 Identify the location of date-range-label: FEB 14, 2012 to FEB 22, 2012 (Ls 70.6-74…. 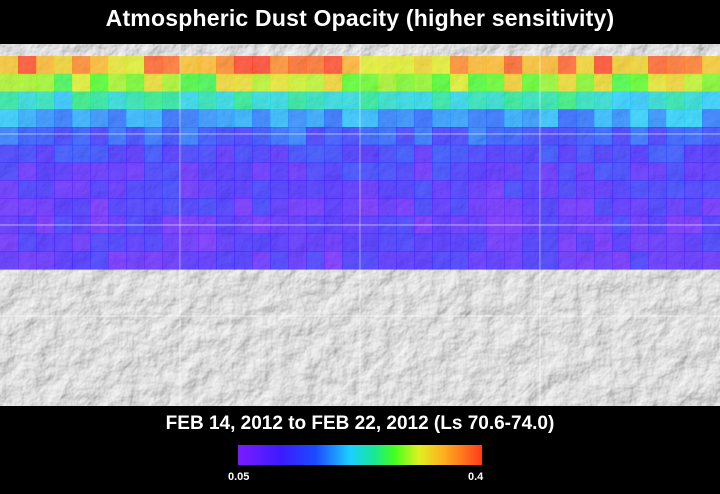
(360, 423).